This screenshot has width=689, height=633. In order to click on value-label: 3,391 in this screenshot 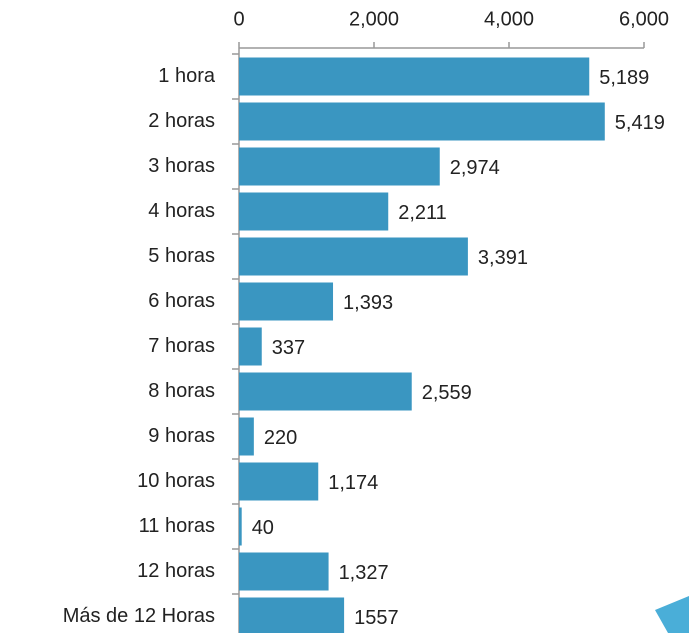, I will do `click(503, 258)`.